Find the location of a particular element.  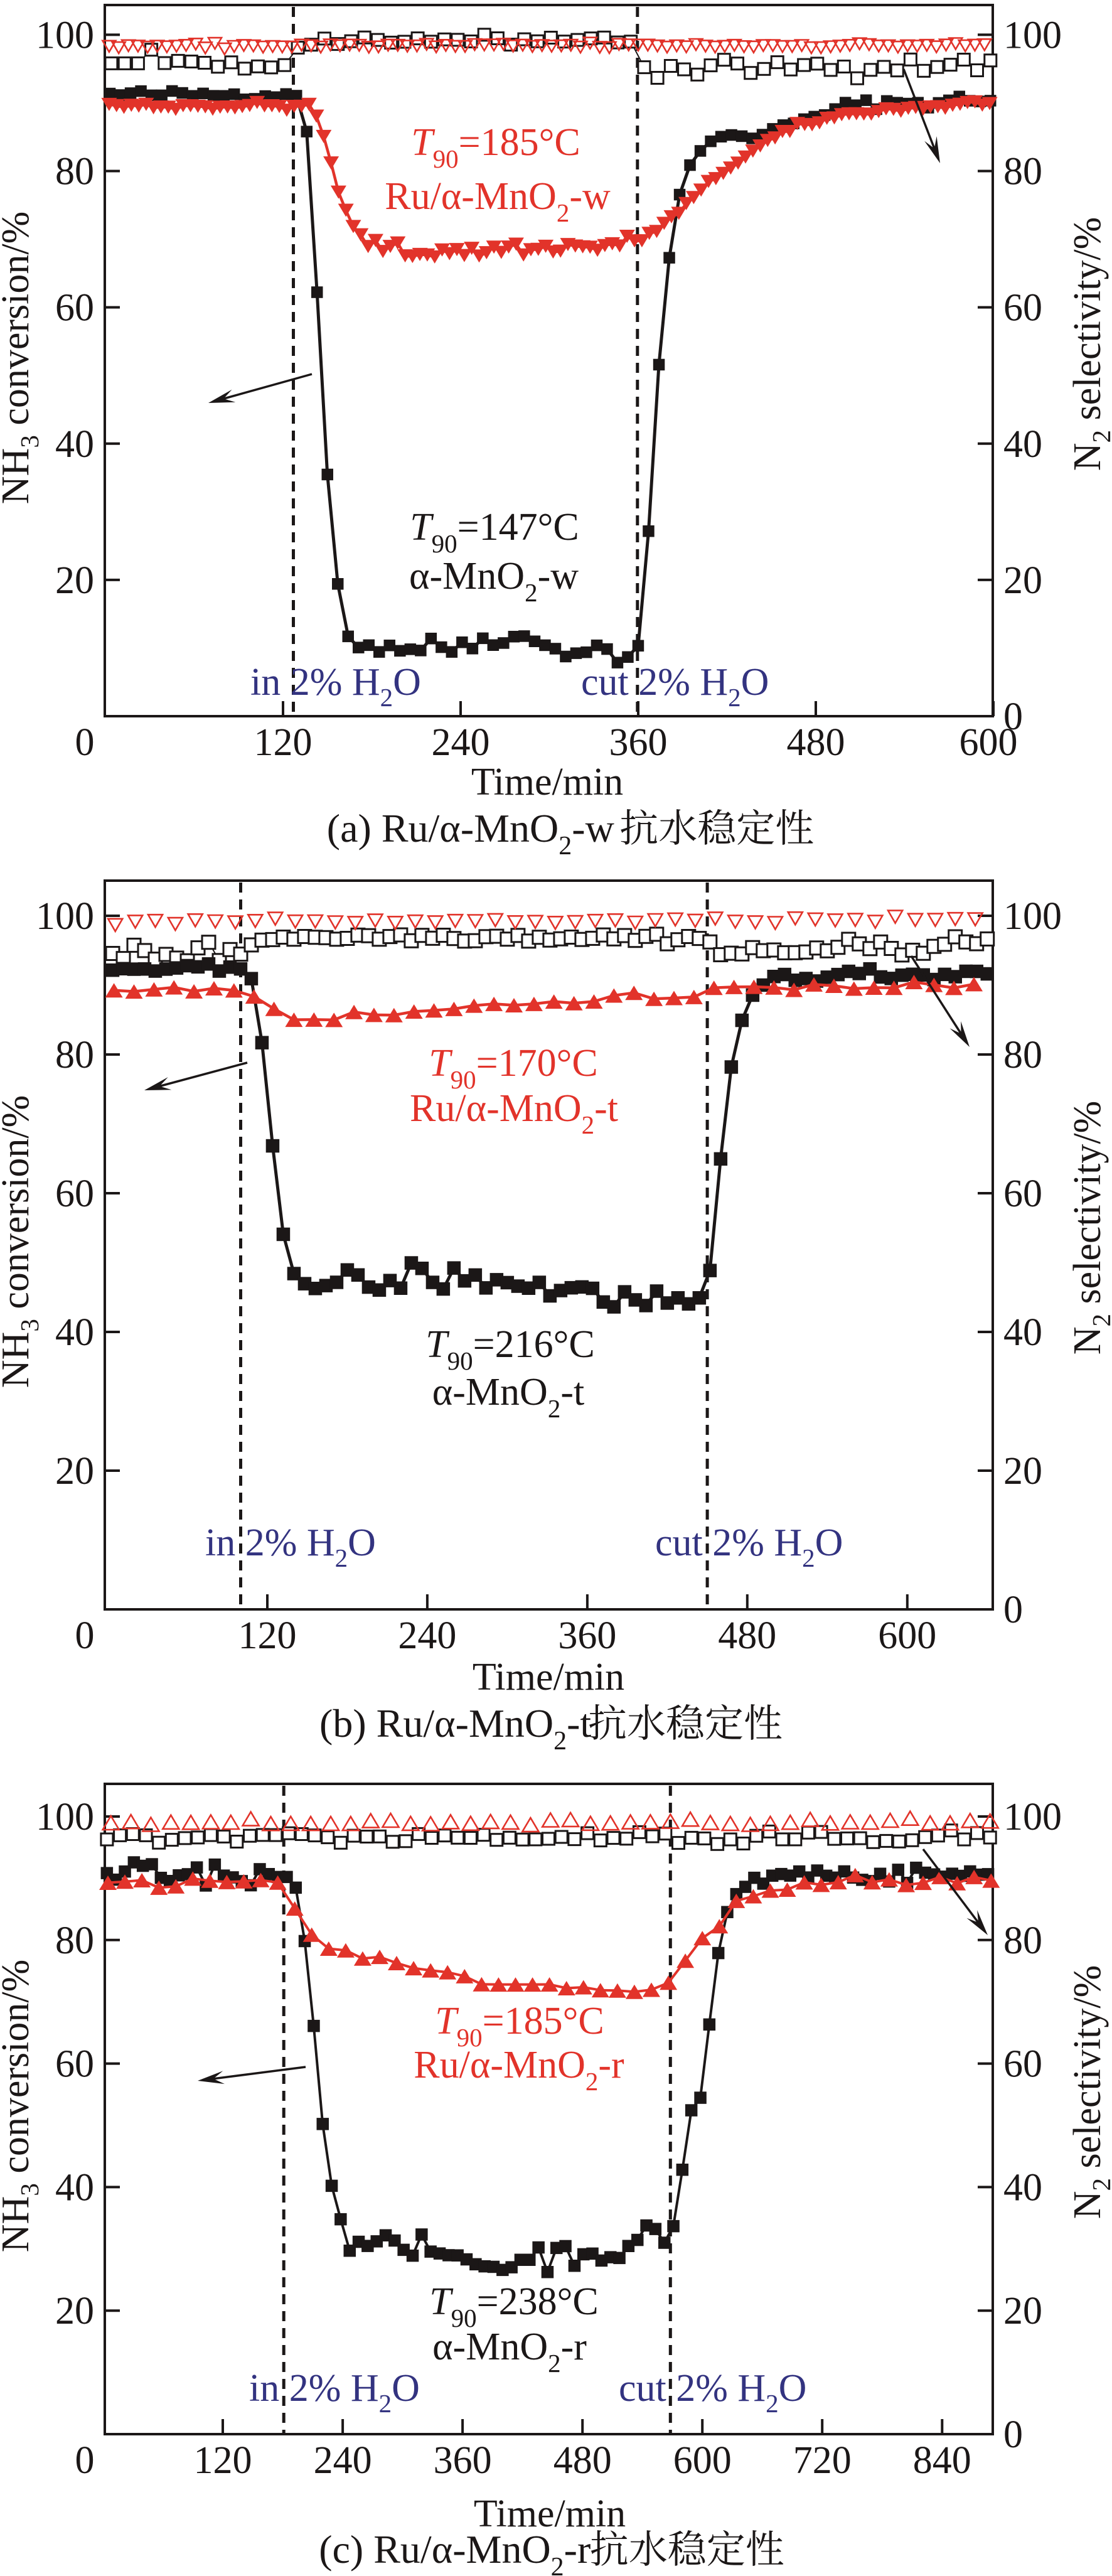

svg-text: (c) Ru/α-MnO2-r is located at coordinates (455, 2551).